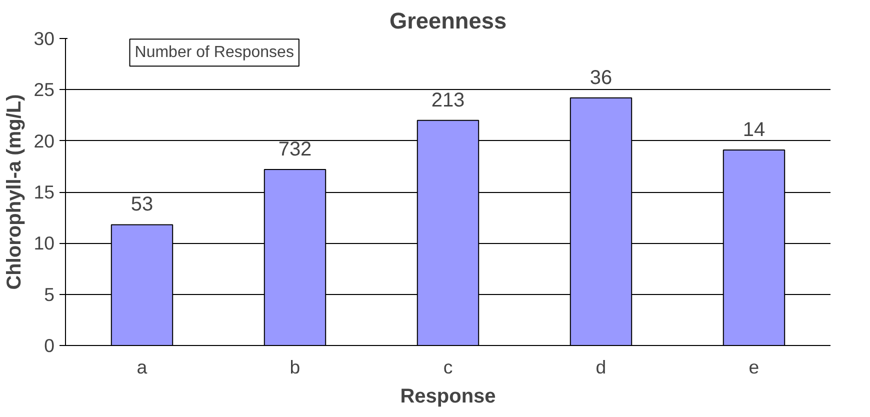 Image resolution: width=870 pixels, height=417 pixels. What do you see at coordinates (44, 141) in the screenshot?
I see `y-tick-label: 20` at bounding box center [44, 141].